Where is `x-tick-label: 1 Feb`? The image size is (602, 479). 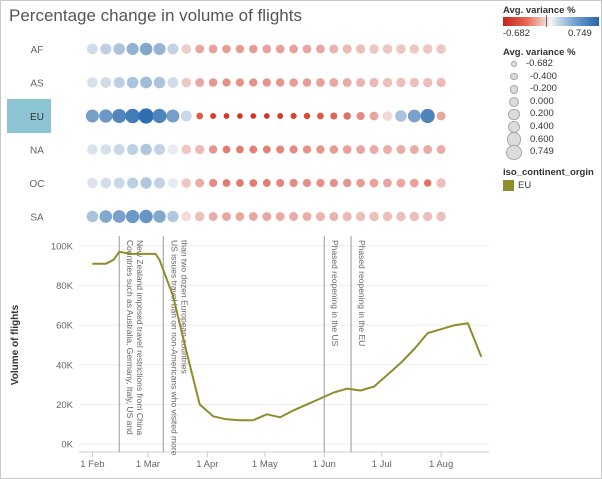
x-tick-label: 1 Feb is located at coordinates (92, 464).